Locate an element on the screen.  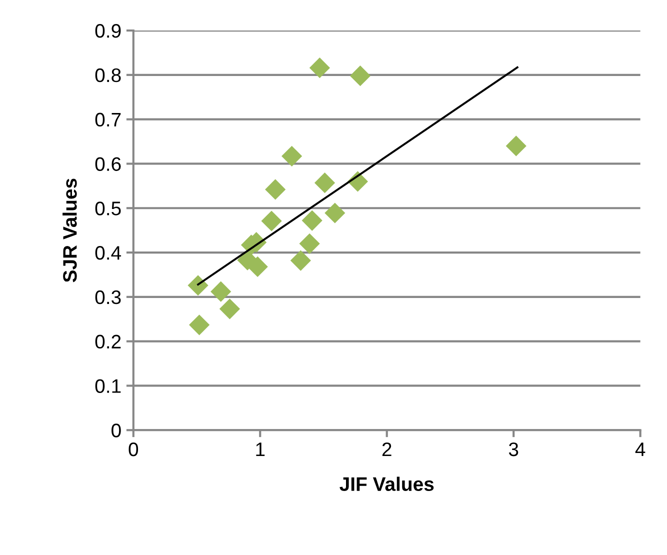
y-tick-label: 0.1 is located at coordinates (108, 386).